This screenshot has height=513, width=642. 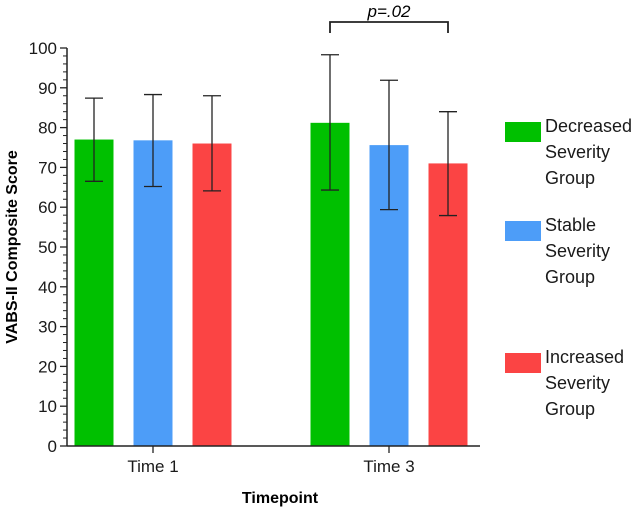 I want to click on significance-annotation: p=.02, so click(x=389, y=17).